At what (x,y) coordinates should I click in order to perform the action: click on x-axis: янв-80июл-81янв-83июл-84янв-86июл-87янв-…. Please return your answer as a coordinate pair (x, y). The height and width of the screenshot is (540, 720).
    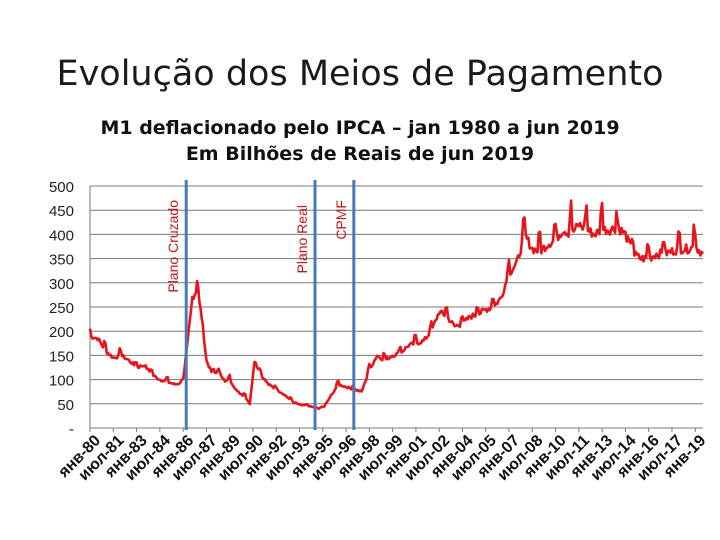
    Looking at the image, I should click on (382, 455).